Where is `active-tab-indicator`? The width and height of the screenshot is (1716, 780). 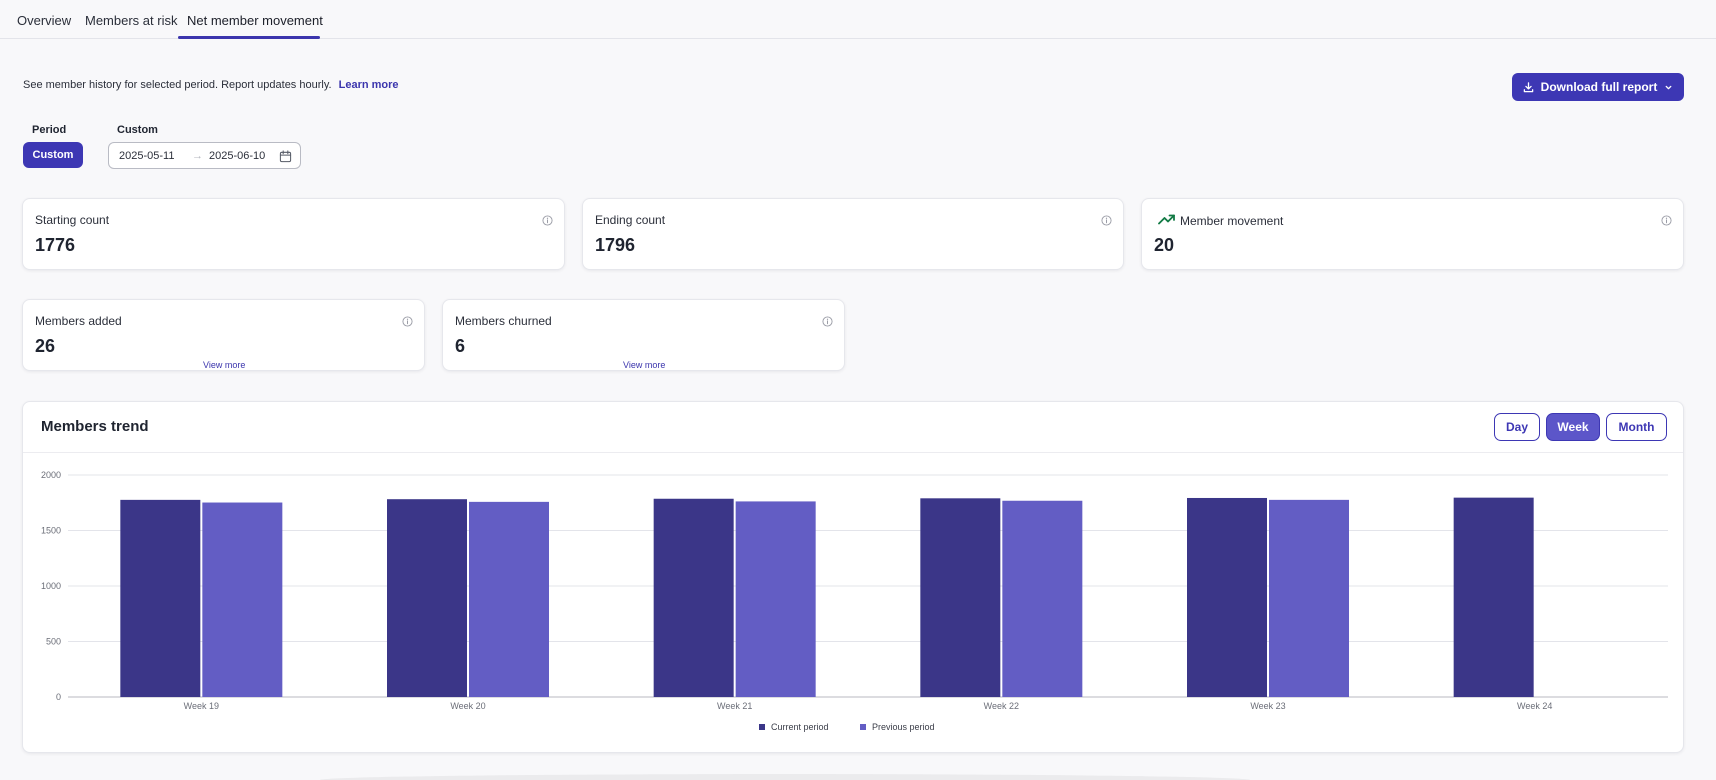 active-tab-indicator is located at coordinates (249, 37).